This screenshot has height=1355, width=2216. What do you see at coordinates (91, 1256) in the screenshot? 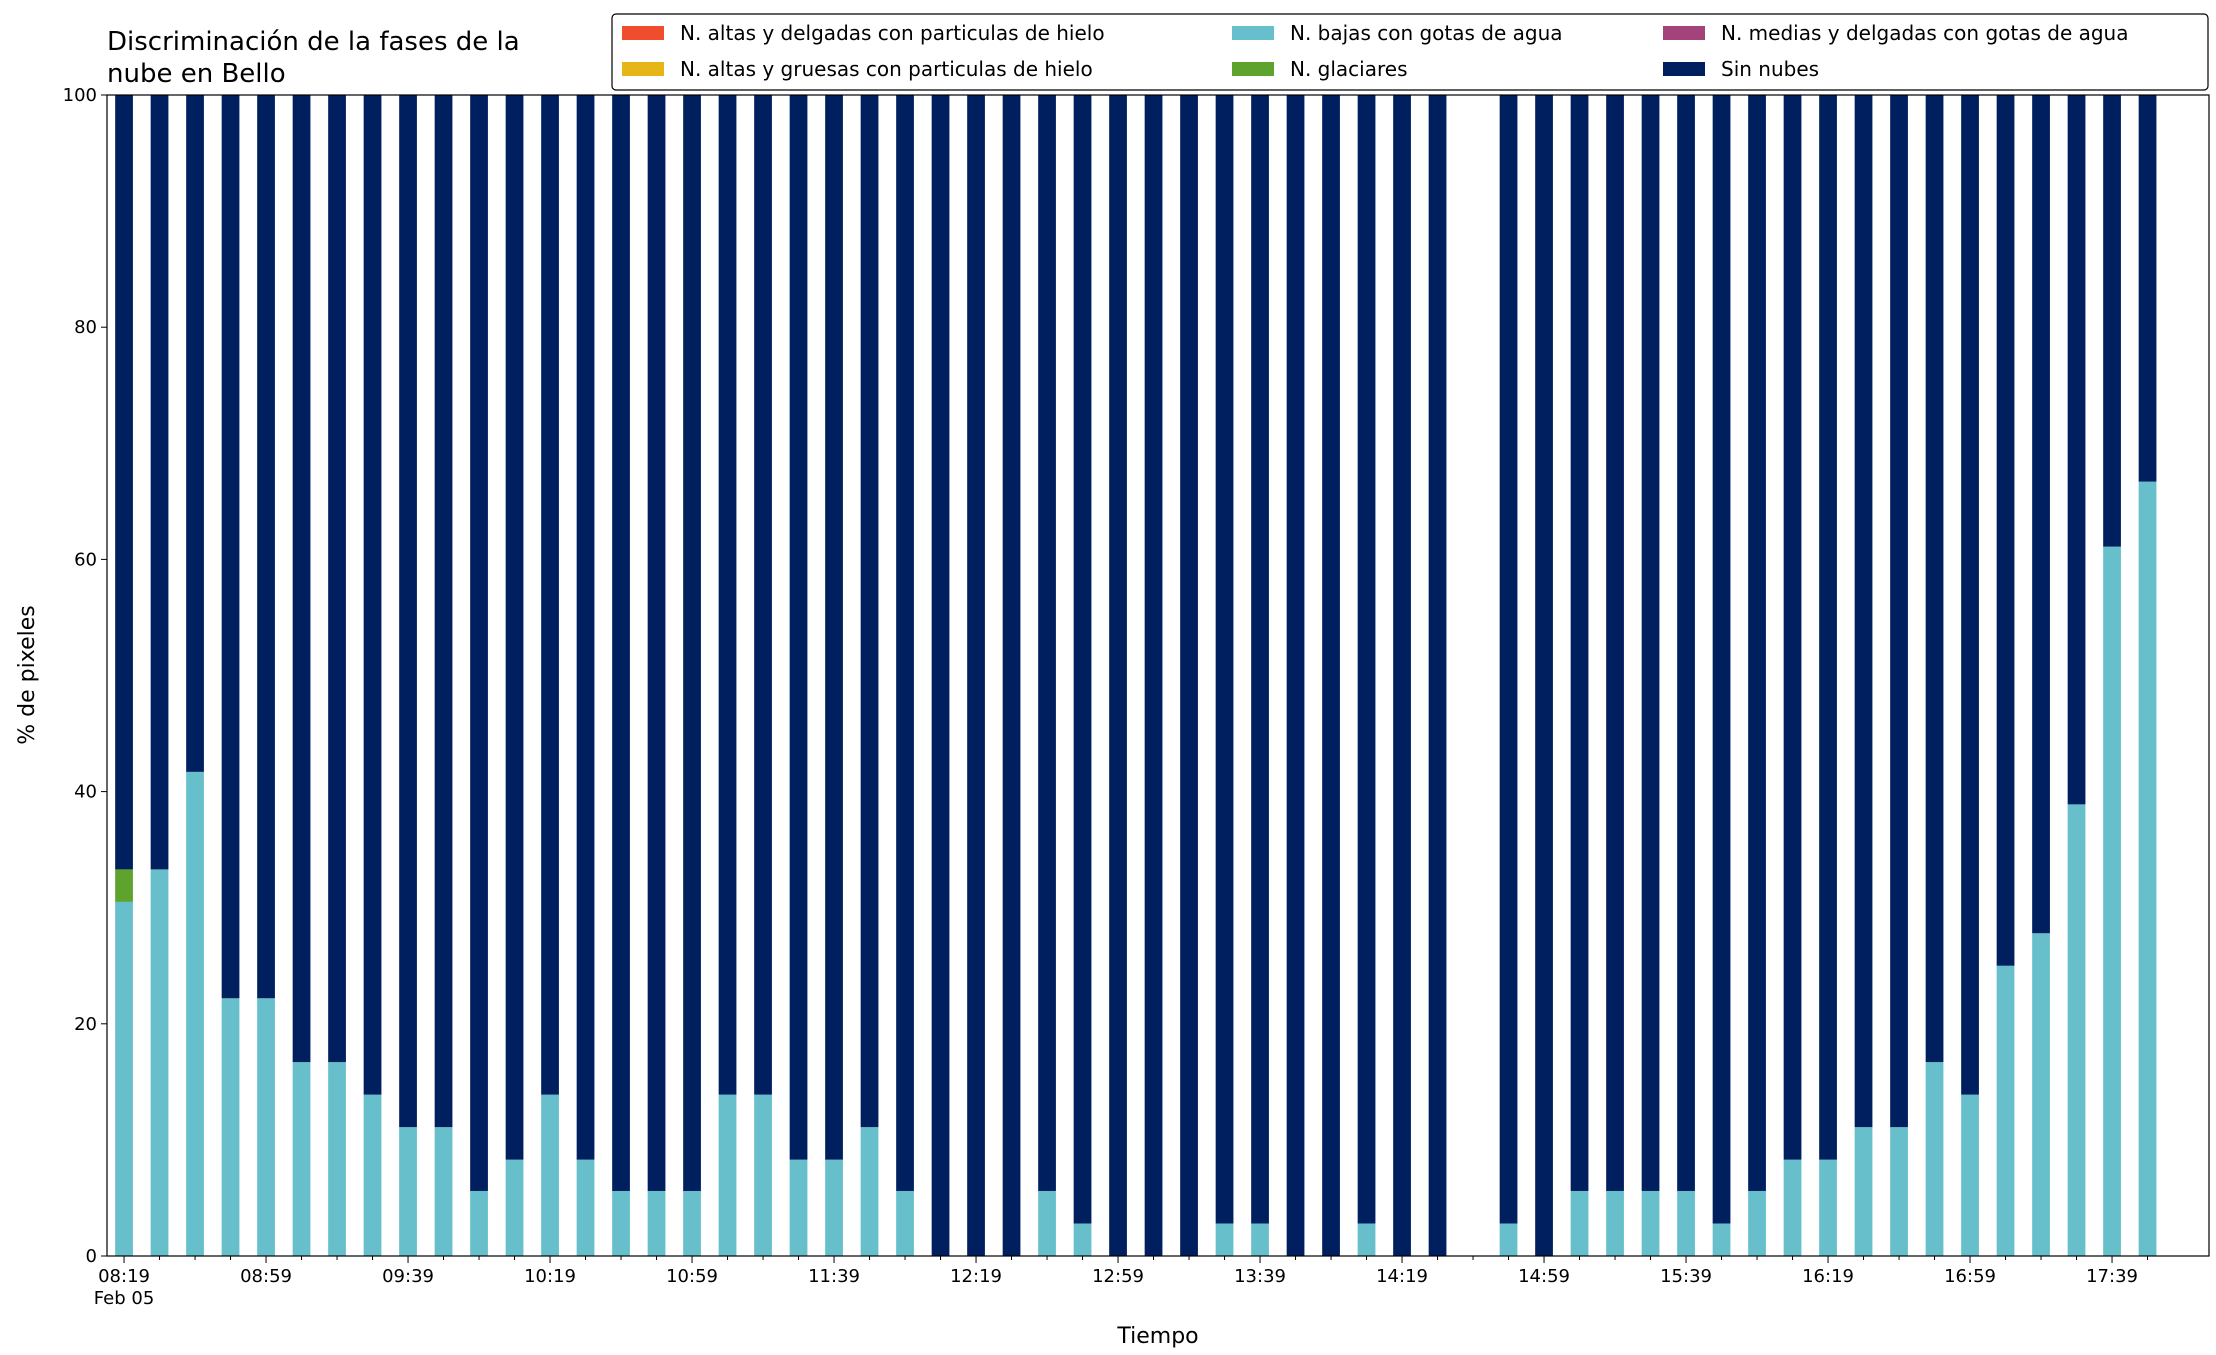
I see `y-tick-label: 0` at bounding box center [91, 1256].